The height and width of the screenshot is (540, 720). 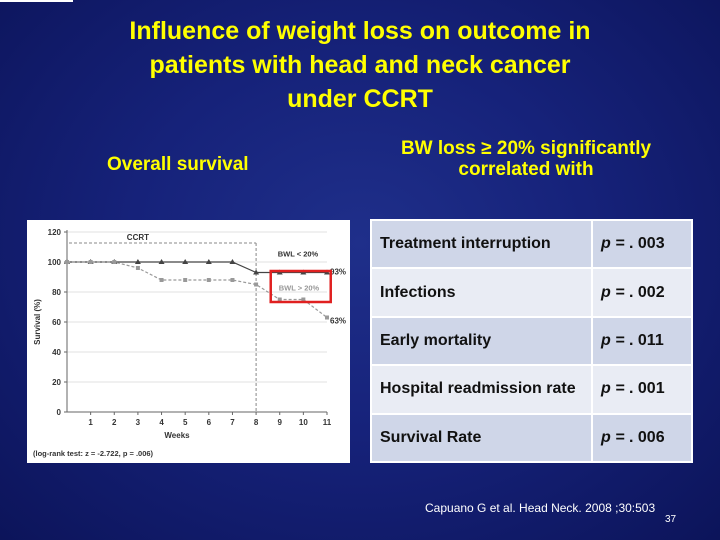 What do you see at coordinates (338, 321) in the screenshot?
I see `series-end-label: 63%` at bounding box center [338, 321].